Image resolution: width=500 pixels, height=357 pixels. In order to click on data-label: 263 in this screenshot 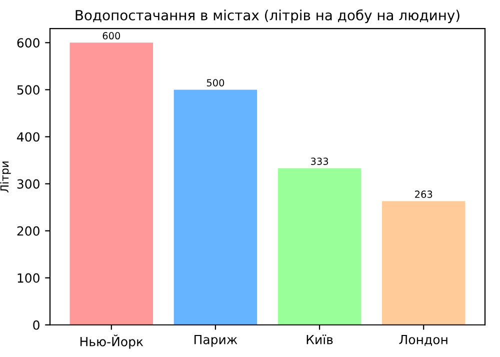, I will do `click(423, 194)`.